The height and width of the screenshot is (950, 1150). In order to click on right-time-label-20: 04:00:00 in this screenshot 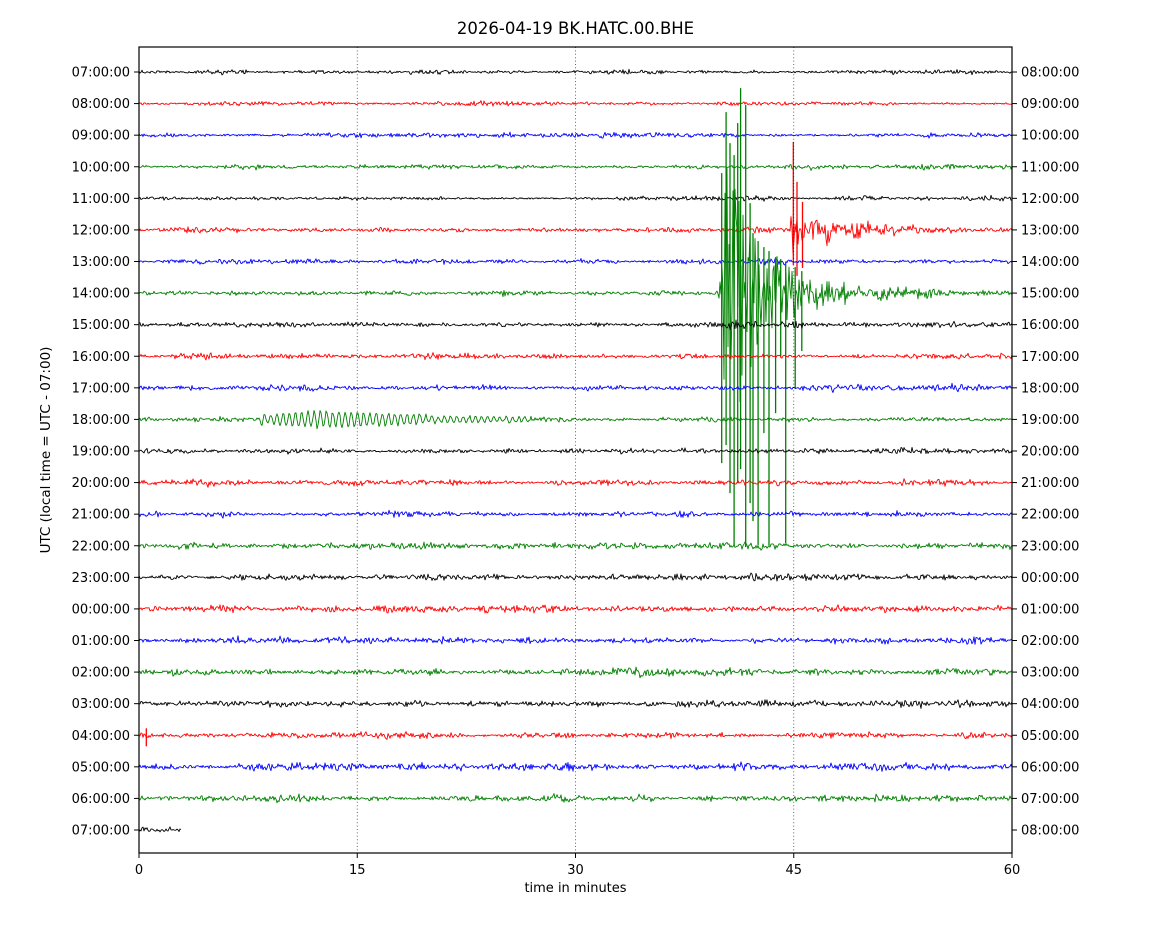, I will do `click(1050, 704)`.